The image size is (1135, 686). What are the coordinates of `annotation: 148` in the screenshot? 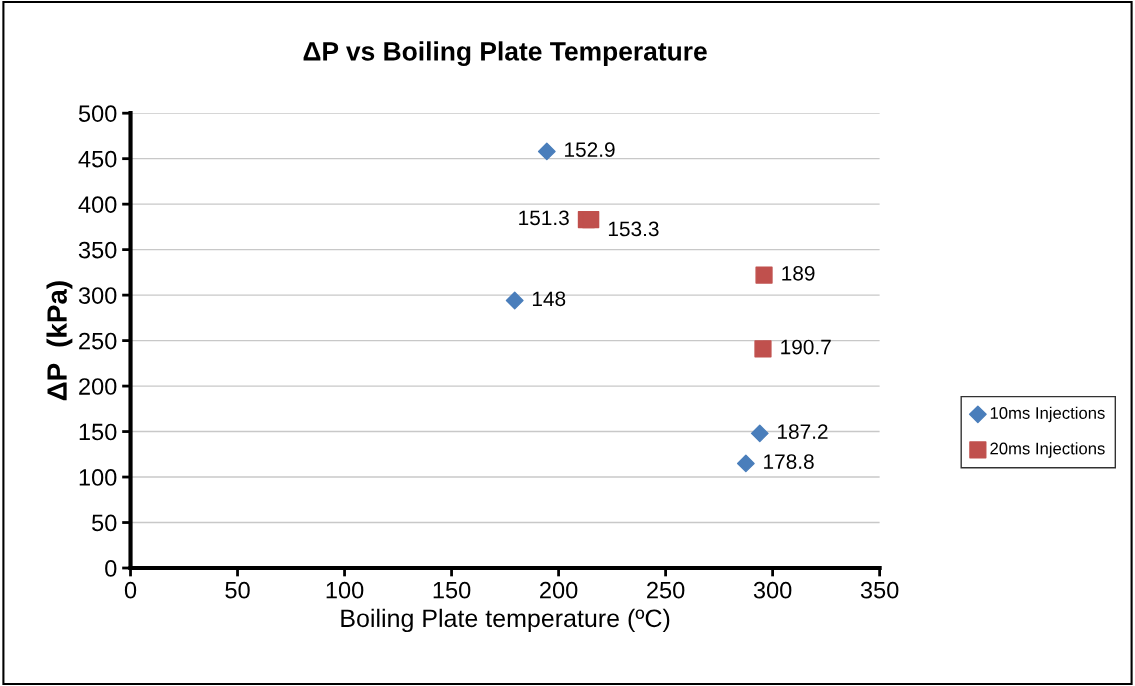 It's located at (549, 299).